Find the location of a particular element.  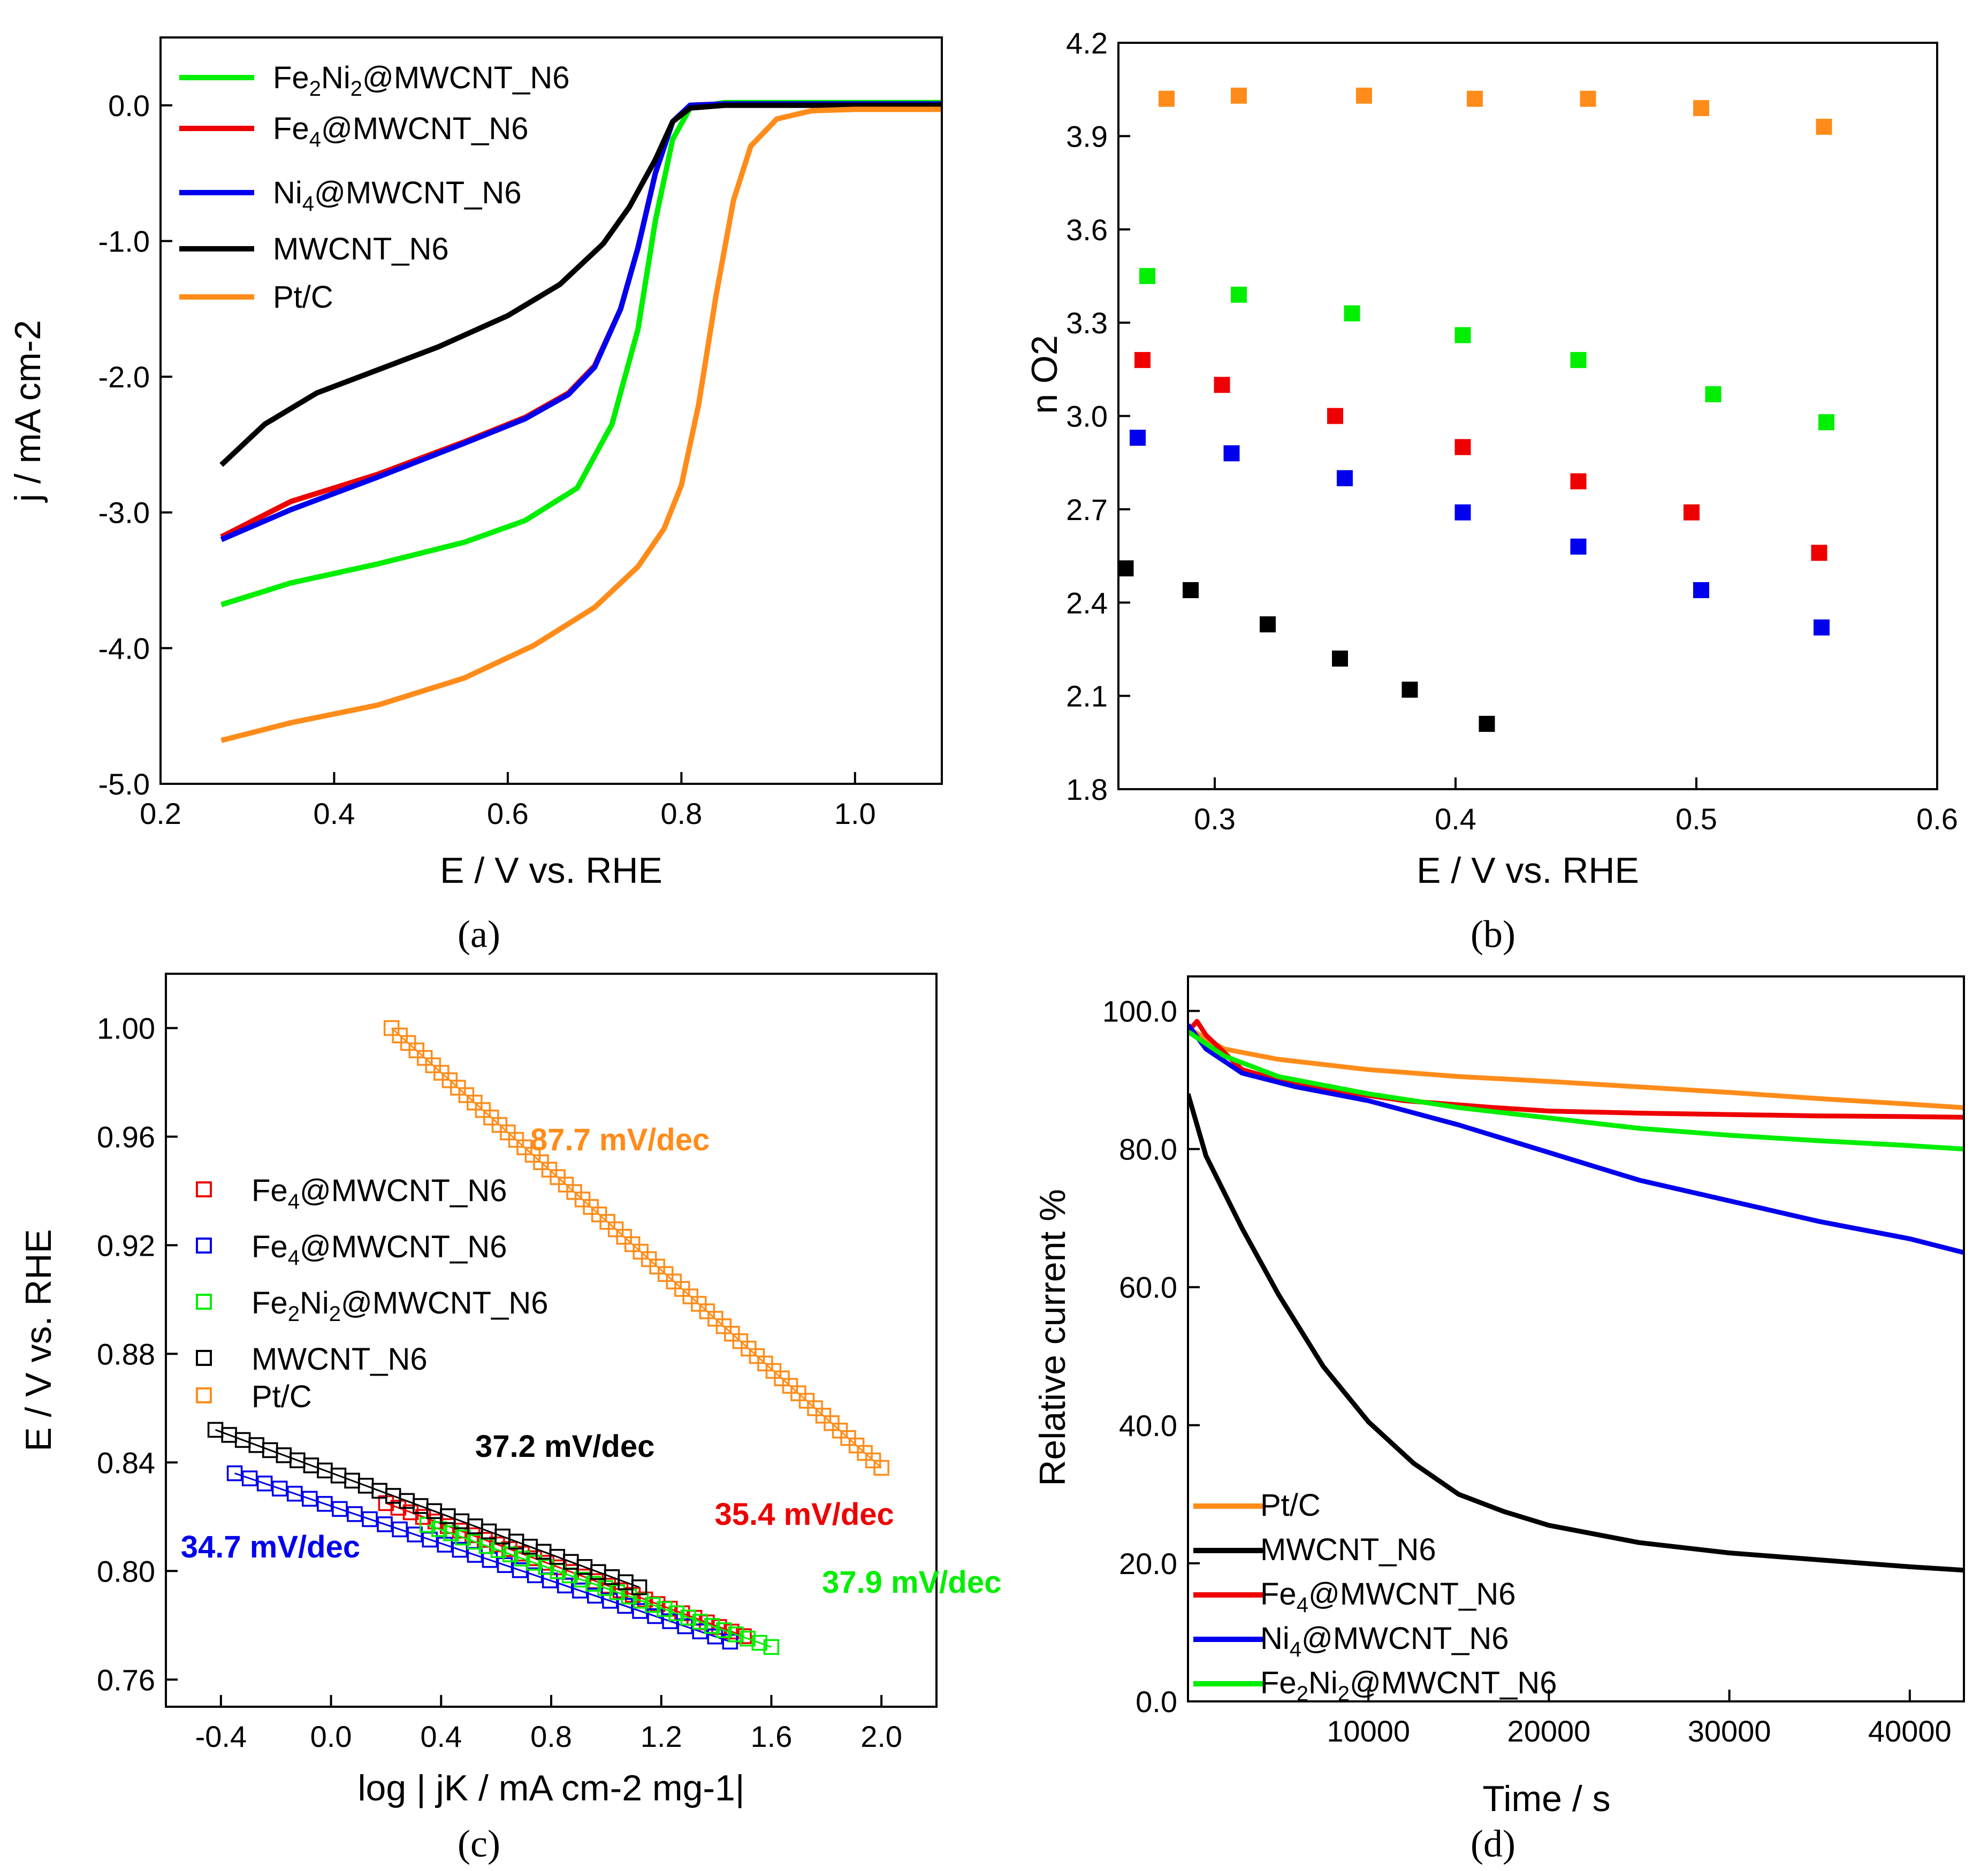

panel-b-label: (b) is located at coordinates (1493, 934).